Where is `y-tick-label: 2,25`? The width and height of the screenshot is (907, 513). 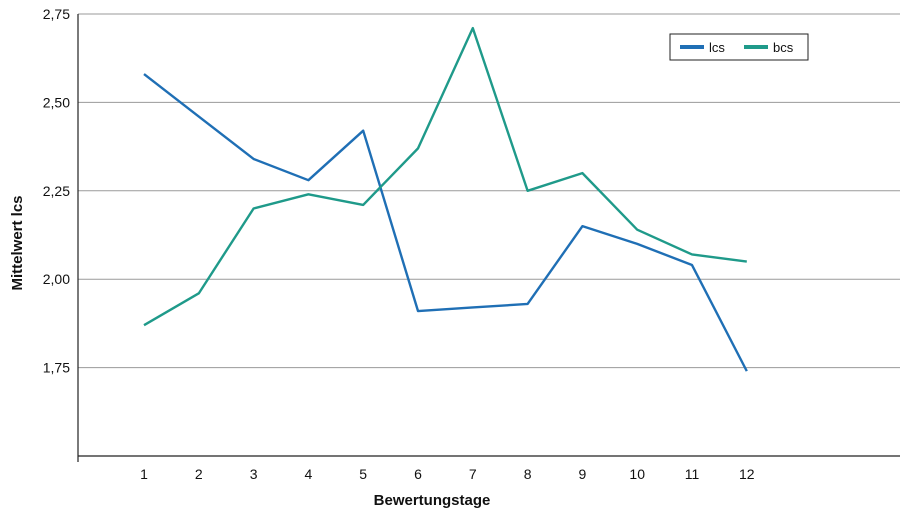
y-tick-label: 2,25 is located at coordinates (56, 191).